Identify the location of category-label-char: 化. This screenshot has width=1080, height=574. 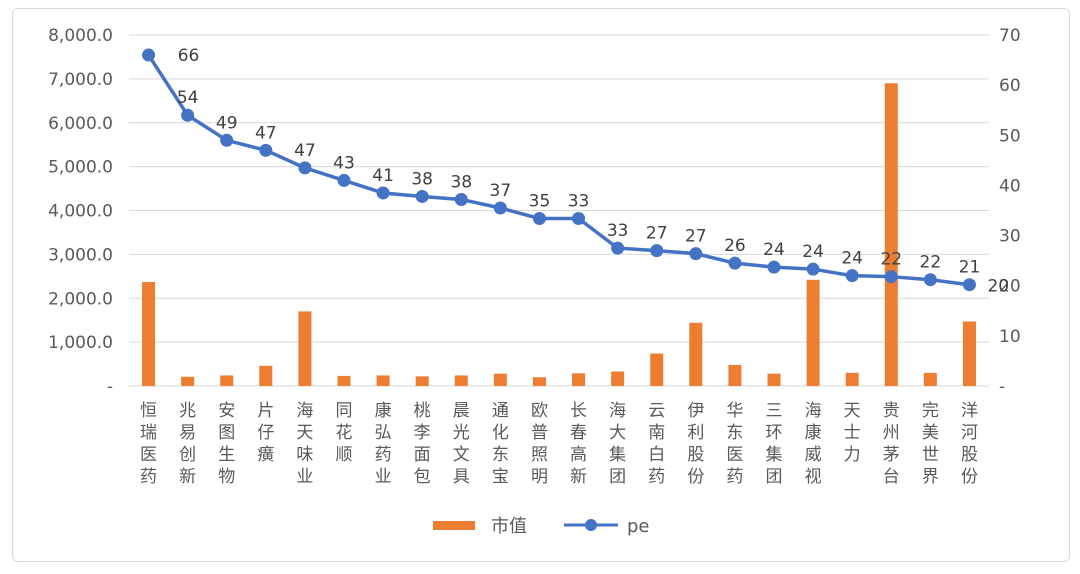
(500, 433).